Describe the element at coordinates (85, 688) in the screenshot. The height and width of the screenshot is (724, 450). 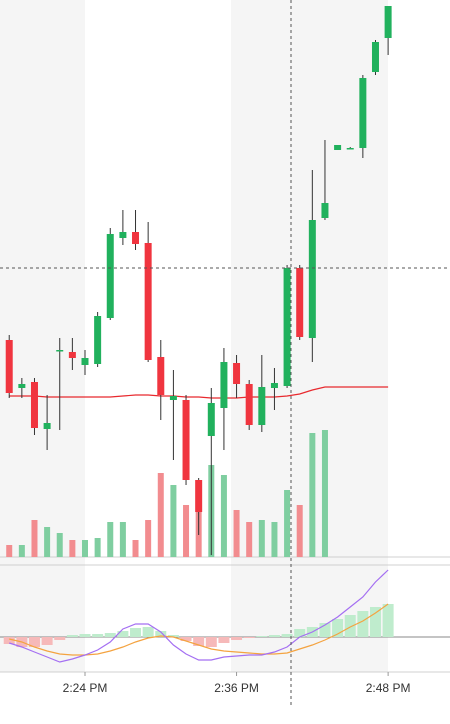
I see `x-tick-label: 2:24 PM` at that location.